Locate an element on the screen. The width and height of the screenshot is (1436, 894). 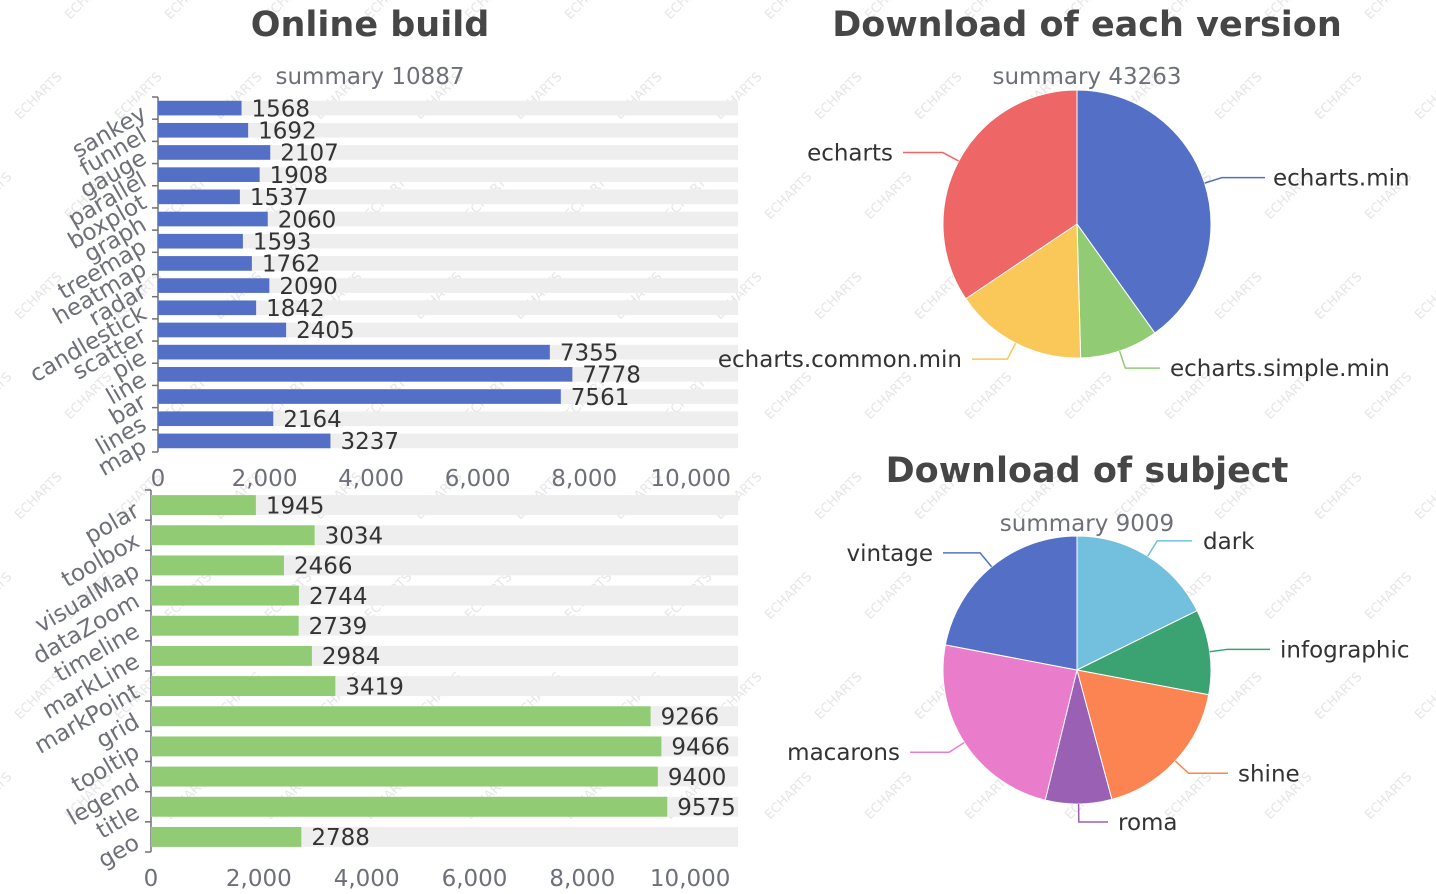
bar-value-label: 1908 is located at coordinates (299, 176).